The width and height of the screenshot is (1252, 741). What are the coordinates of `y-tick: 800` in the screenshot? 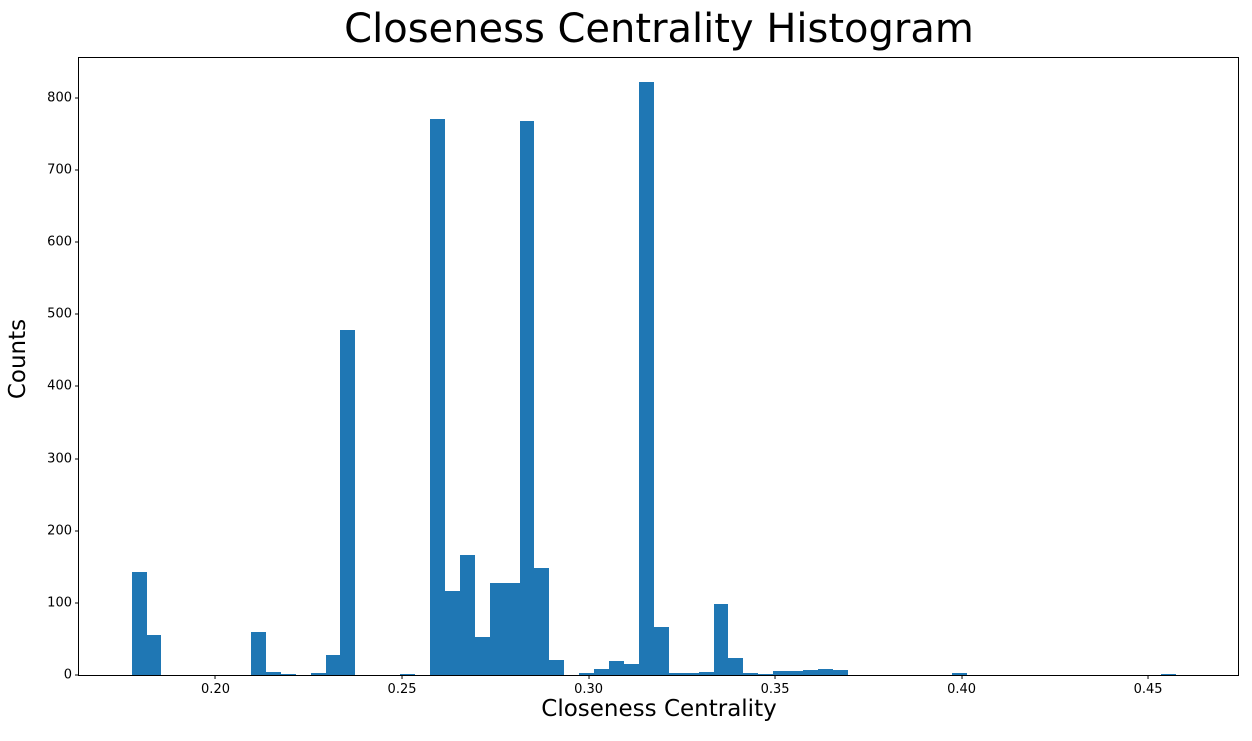 It's located at (63, 97).